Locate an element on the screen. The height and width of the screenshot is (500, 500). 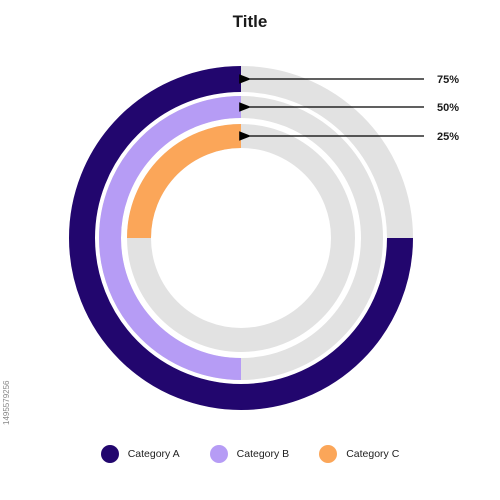
chart-legend: Category A Category B Category C is located at coordinates (250, 454).